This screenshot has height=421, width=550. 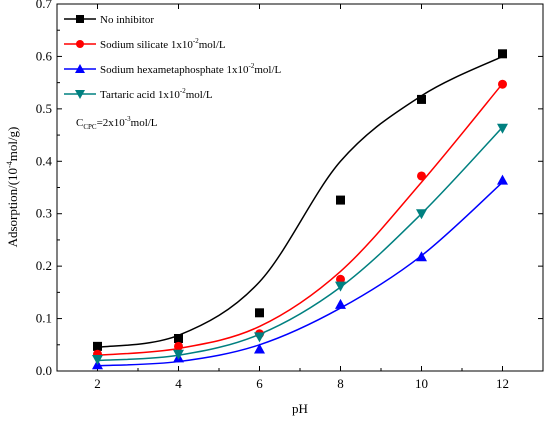 I want to click on y-tick-label: 0.7, so click(x=44, y=5).